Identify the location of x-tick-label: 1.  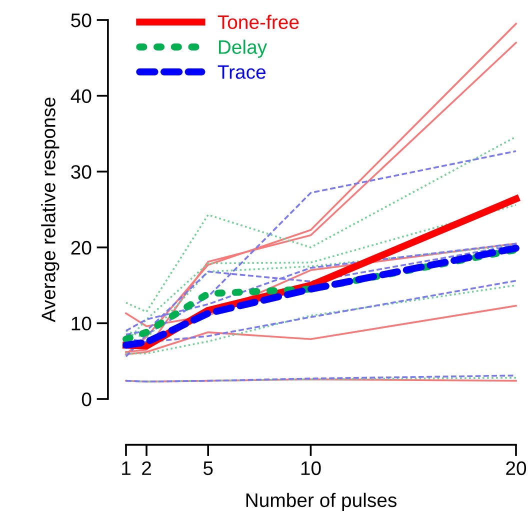
(126, 468).